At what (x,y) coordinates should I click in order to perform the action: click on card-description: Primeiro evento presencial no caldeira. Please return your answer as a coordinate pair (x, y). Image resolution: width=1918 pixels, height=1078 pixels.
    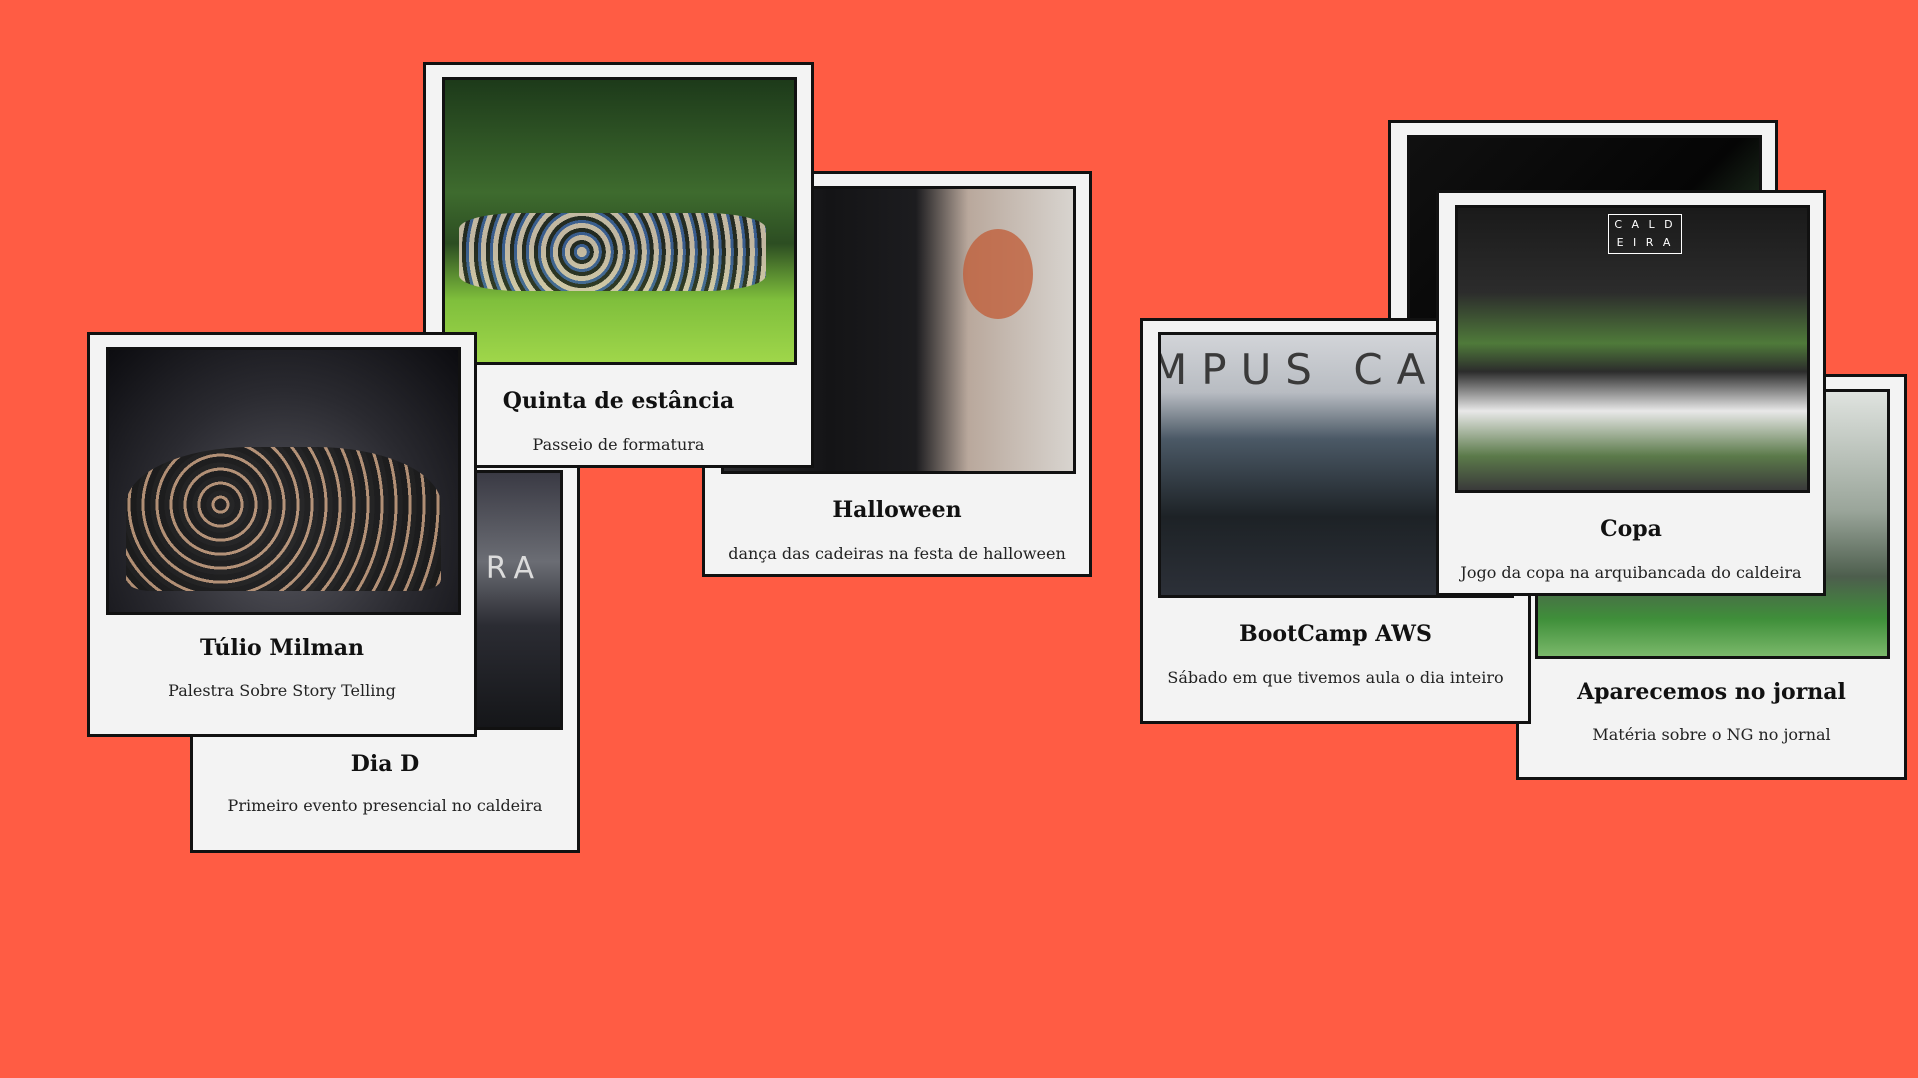
    Looking at the image, I should click on (385, 805).